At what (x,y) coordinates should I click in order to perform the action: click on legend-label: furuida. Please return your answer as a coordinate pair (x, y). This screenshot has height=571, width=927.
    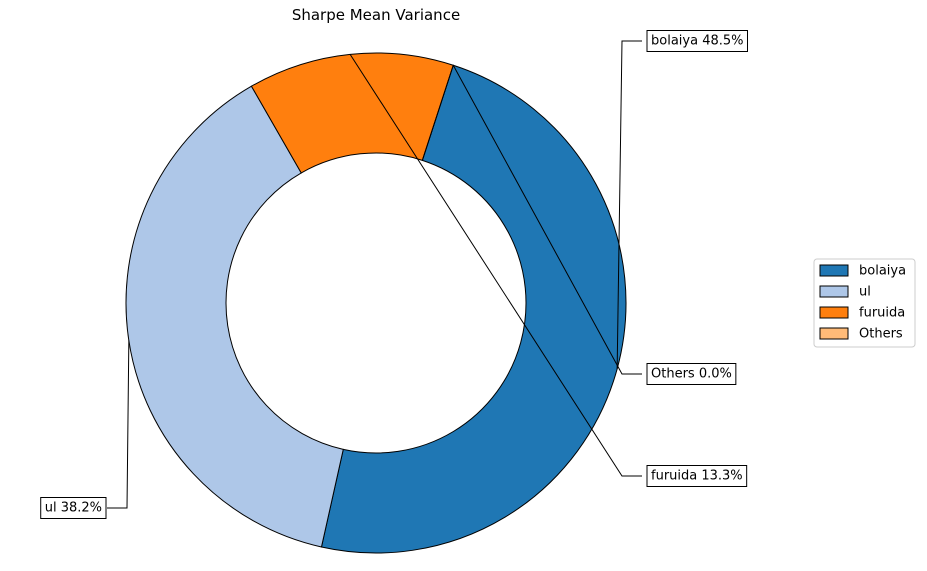
    Looking at the image, I should click on (882, 313).